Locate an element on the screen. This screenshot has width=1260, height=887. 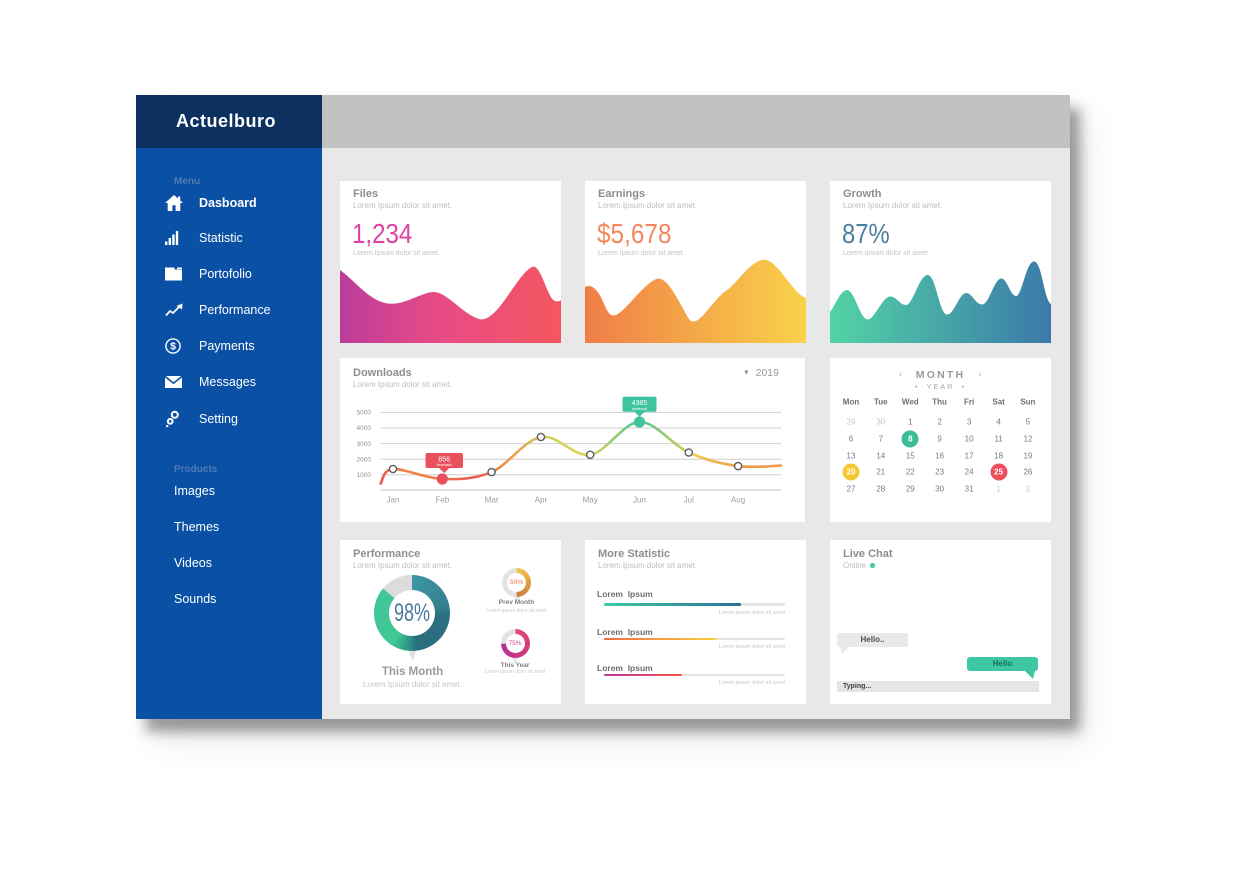
svg-text: 5000 is located at coordinates (364, 413).